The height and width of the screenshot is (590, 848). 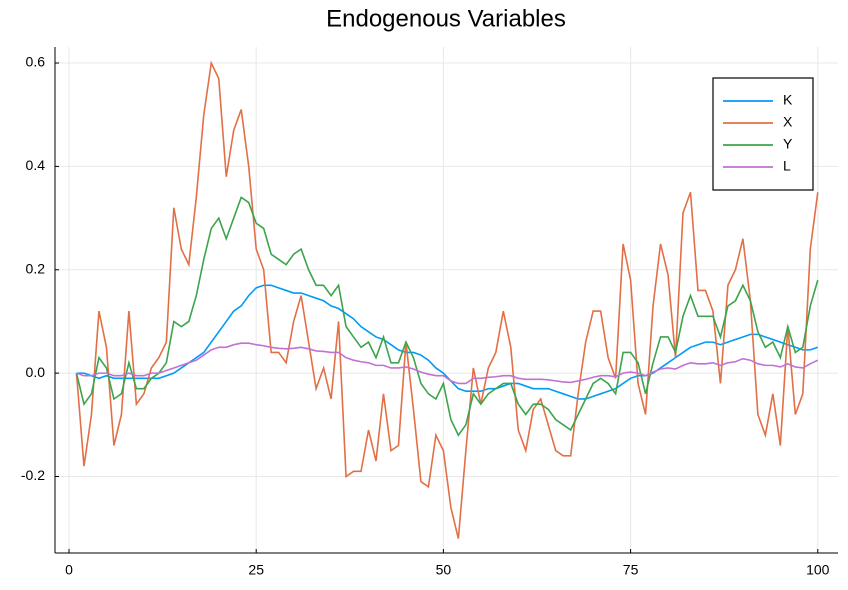 I want to click on y-tick-label: -0.2, so click(x=33, y=475).